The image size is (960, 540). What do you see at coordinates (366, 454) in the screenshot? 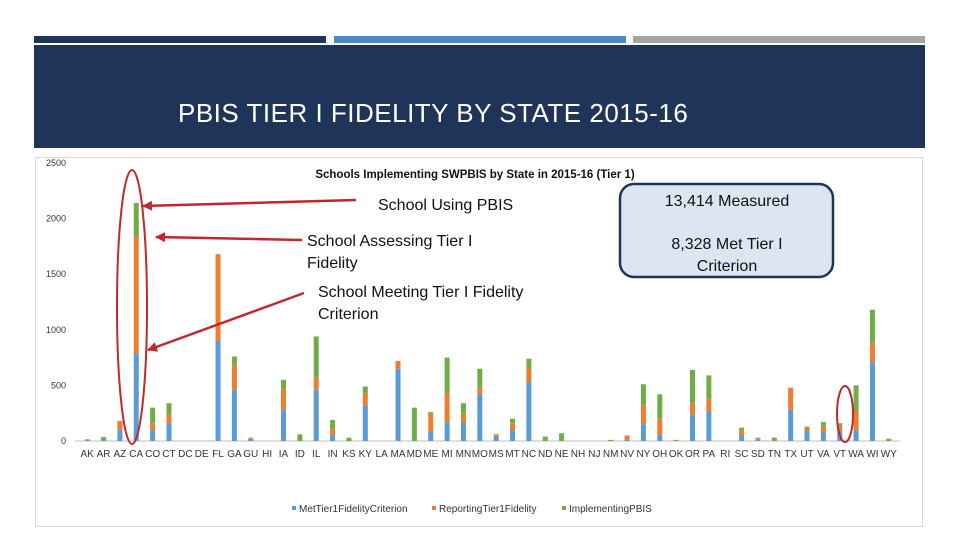
I see `x-tick-label: KY` at bounding box center [366, 454].